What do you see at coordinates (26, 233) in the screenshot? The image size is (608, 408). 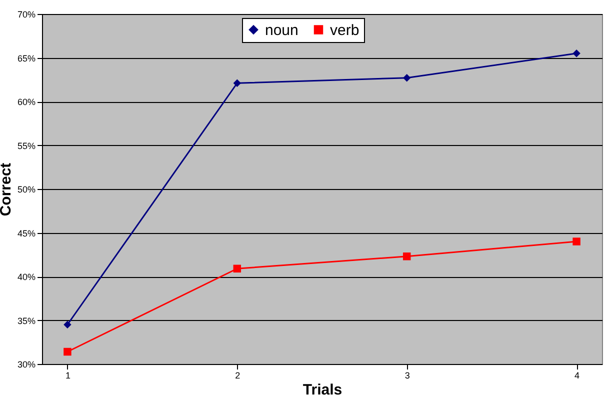 I see `y-tick-label: 45%` at bounding box center [26, 233].